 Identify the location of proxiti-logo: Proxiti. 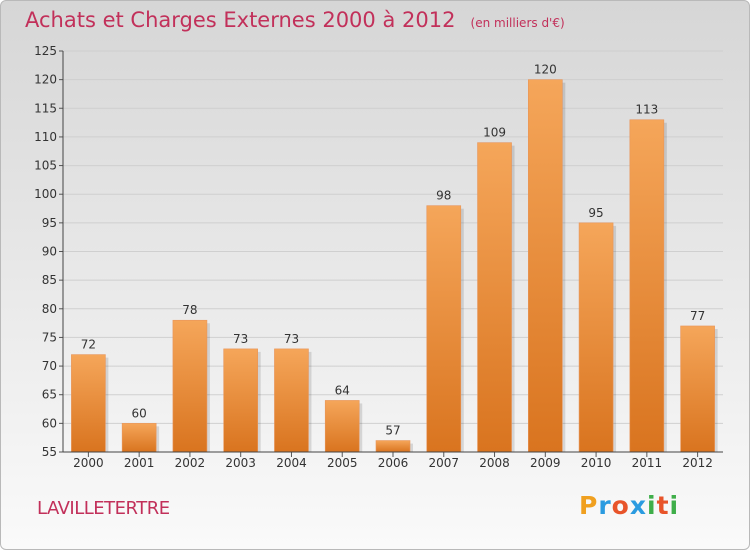
(629, 505).